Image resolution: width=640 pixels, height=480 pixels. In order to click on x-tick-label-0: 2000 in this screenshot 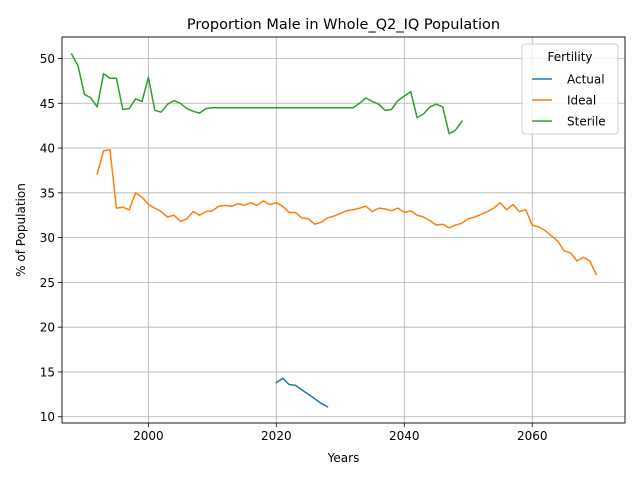, I will do `click(148, 436)`.